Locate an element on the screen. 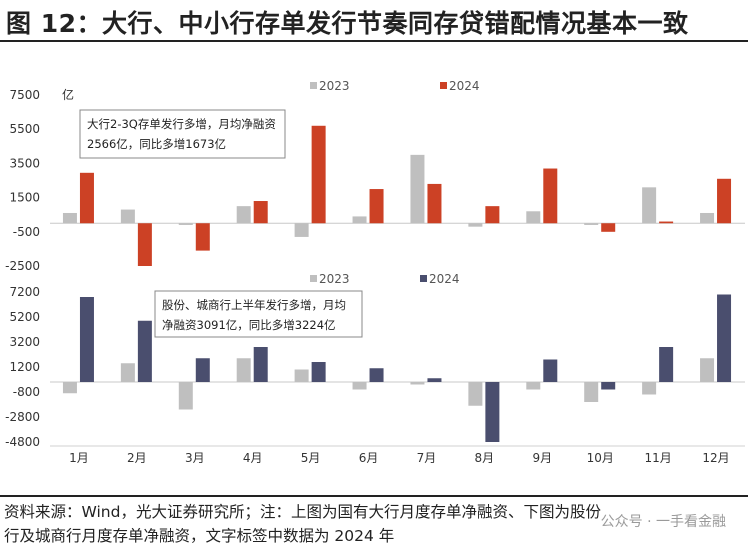 This screenshot has width=748, height=551. y-tick-label-1-3: 1500 is located at coordinates (24, 198).